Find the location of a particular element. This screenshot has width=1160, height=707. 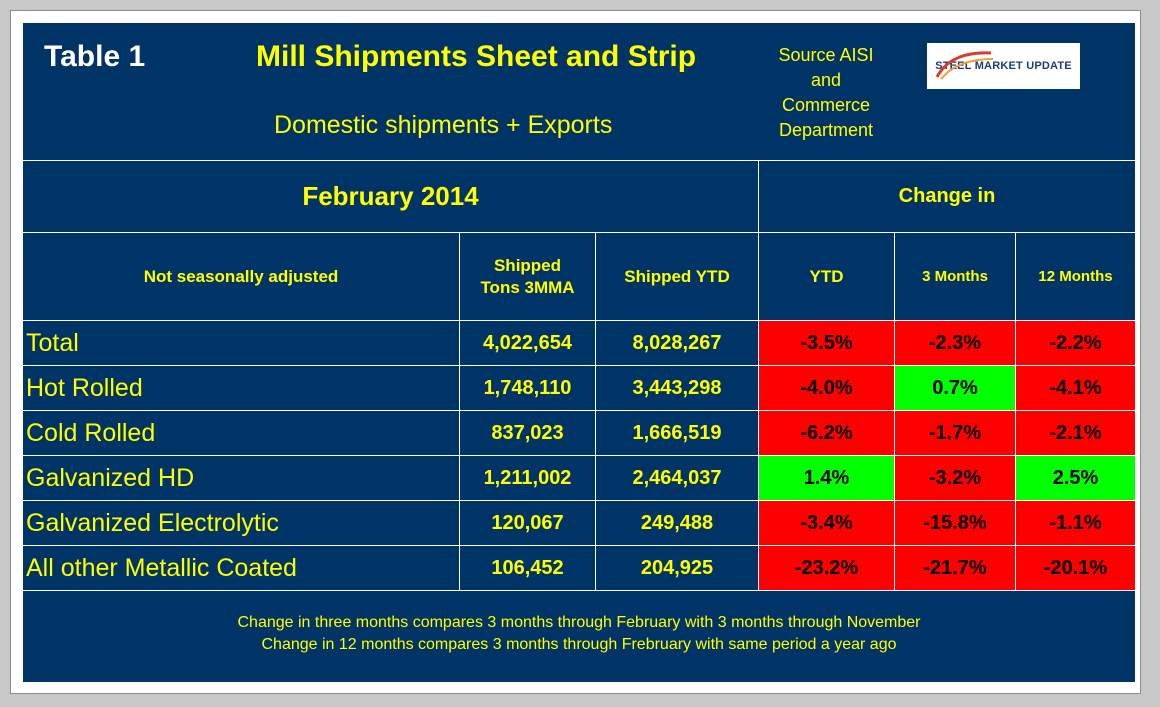

source-line: Department is located at coordinates (826, 130).